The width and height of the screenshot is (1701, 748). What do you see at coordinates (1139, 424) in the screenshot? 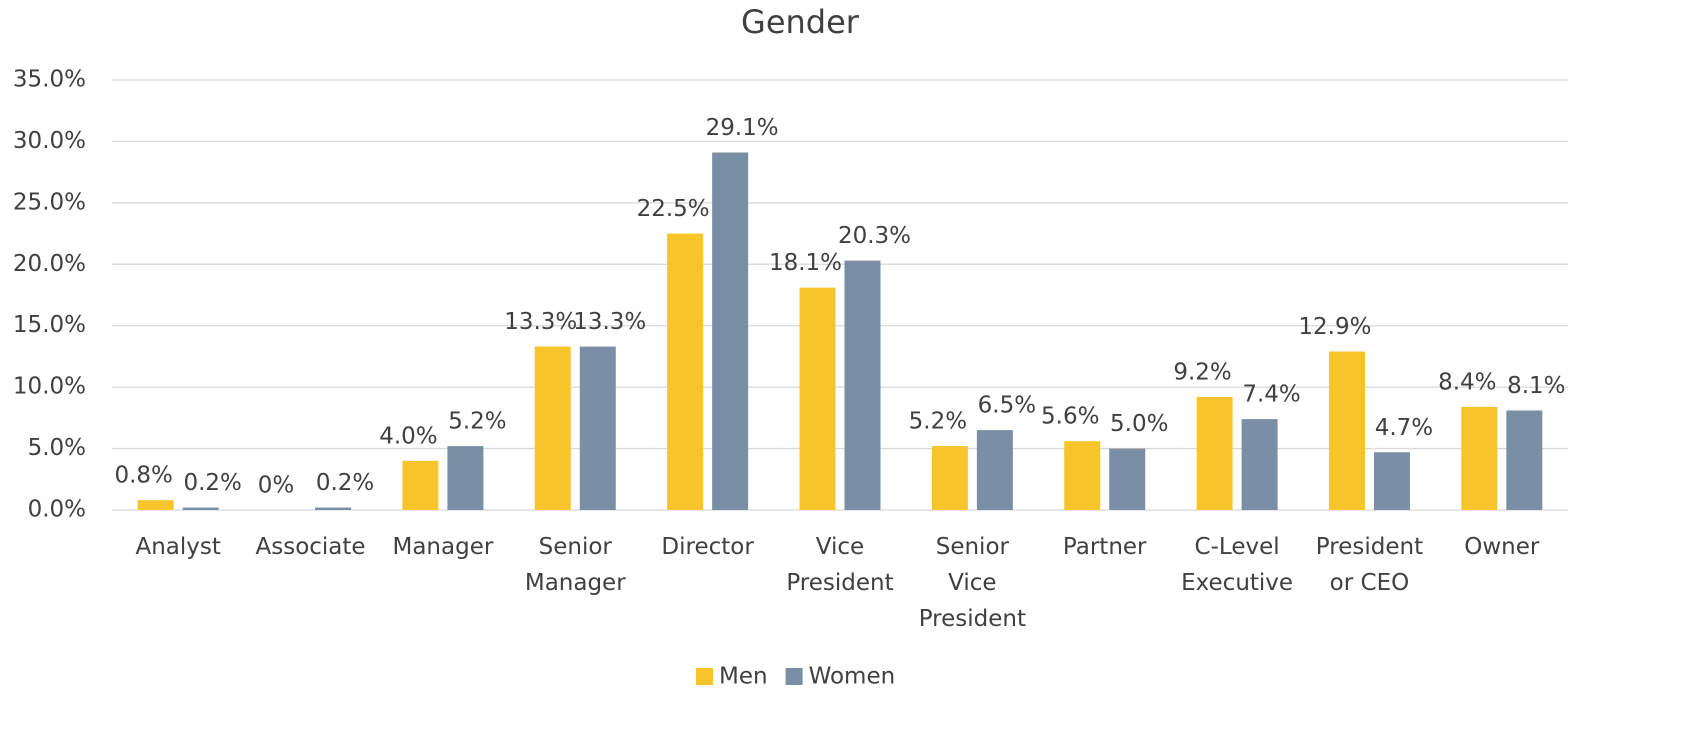
I see `data-label: 5.0%` at bounding box center [1139, 424].